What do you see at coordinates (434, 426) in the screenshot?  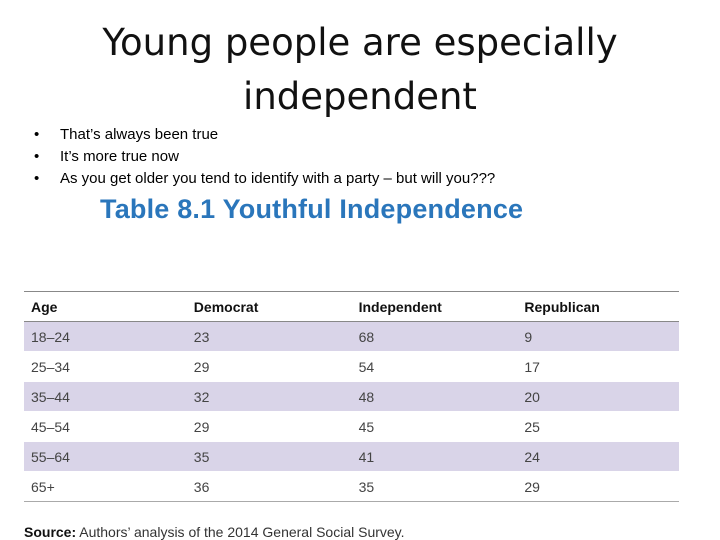 I see `cell-independent: 45` at bounding box center [434, 426].